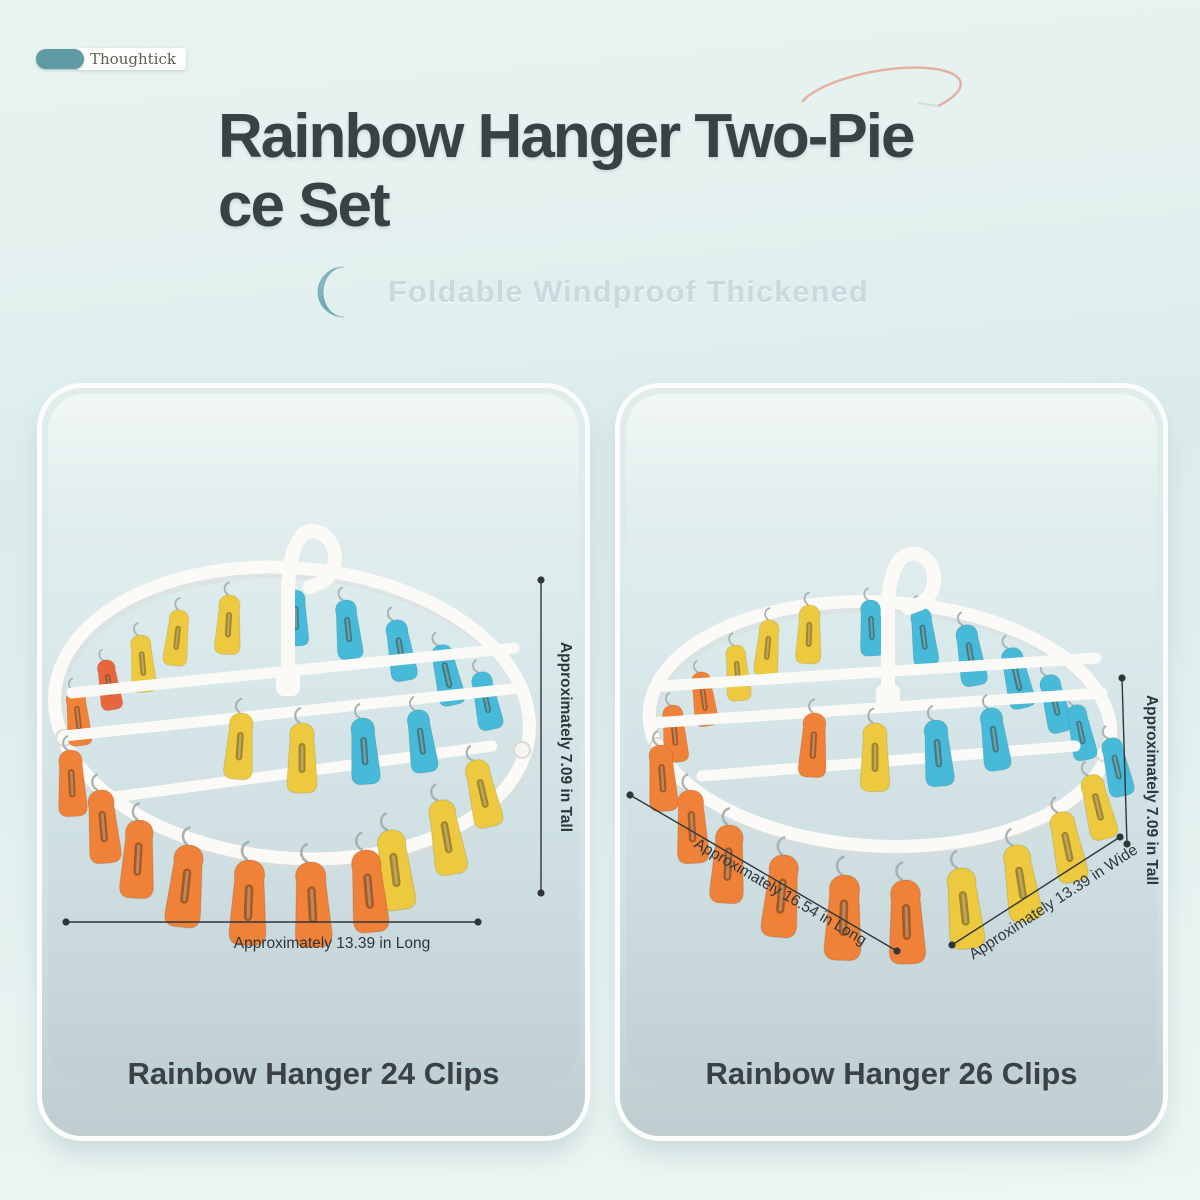 The height and width of the screenshot is (1200, 1200). What do you see at coordinates (891, 1073) in the screenshot?
I see `card-caption: Rainbow Hanger 26 Clips` at bounding box center [891, 1073].